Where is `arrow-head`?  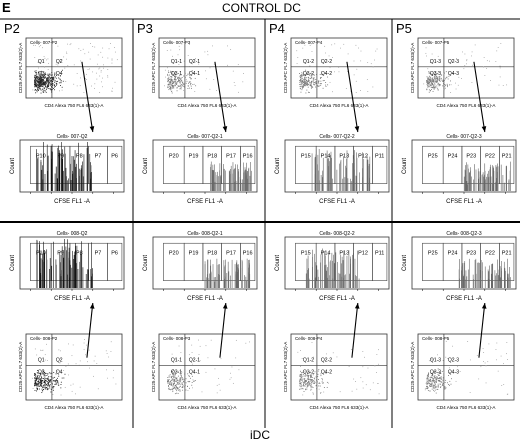 arrow-head is located at coordinates (225, 129).